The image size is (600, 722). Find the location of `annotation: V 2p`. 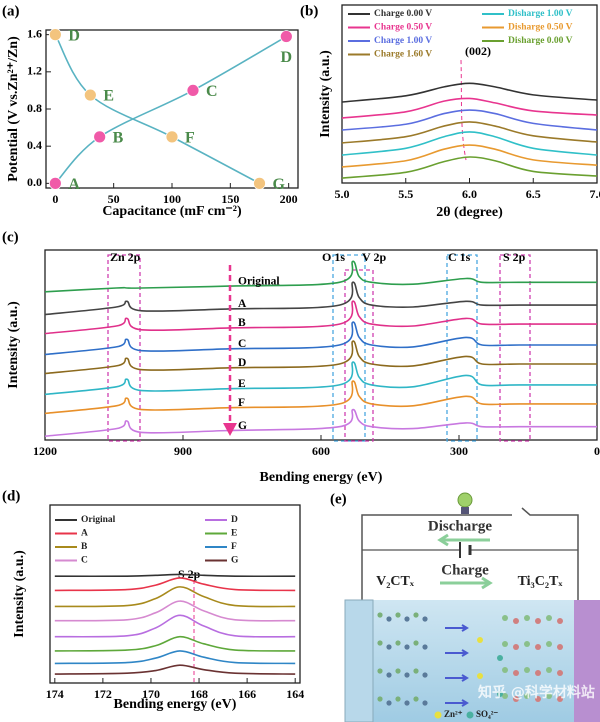

annotation: V 2p is located at coordinates (374, 257).